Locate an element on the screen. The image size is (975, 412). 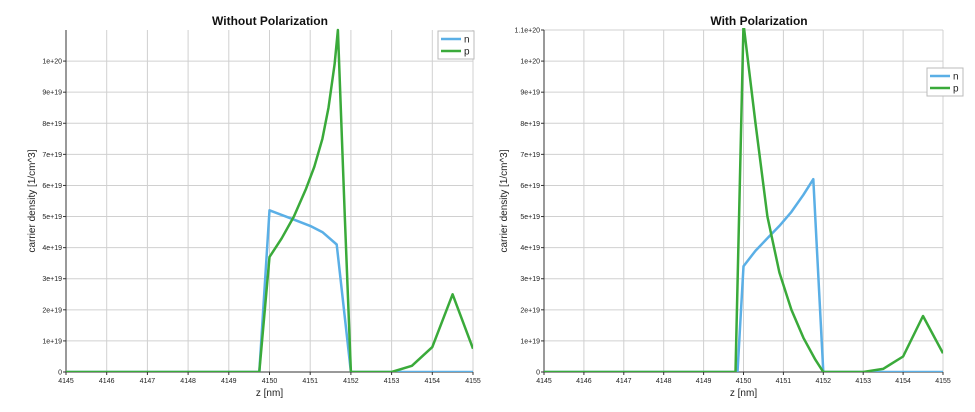
chart-title: Without Polarization is located at coordinates (270, 21).